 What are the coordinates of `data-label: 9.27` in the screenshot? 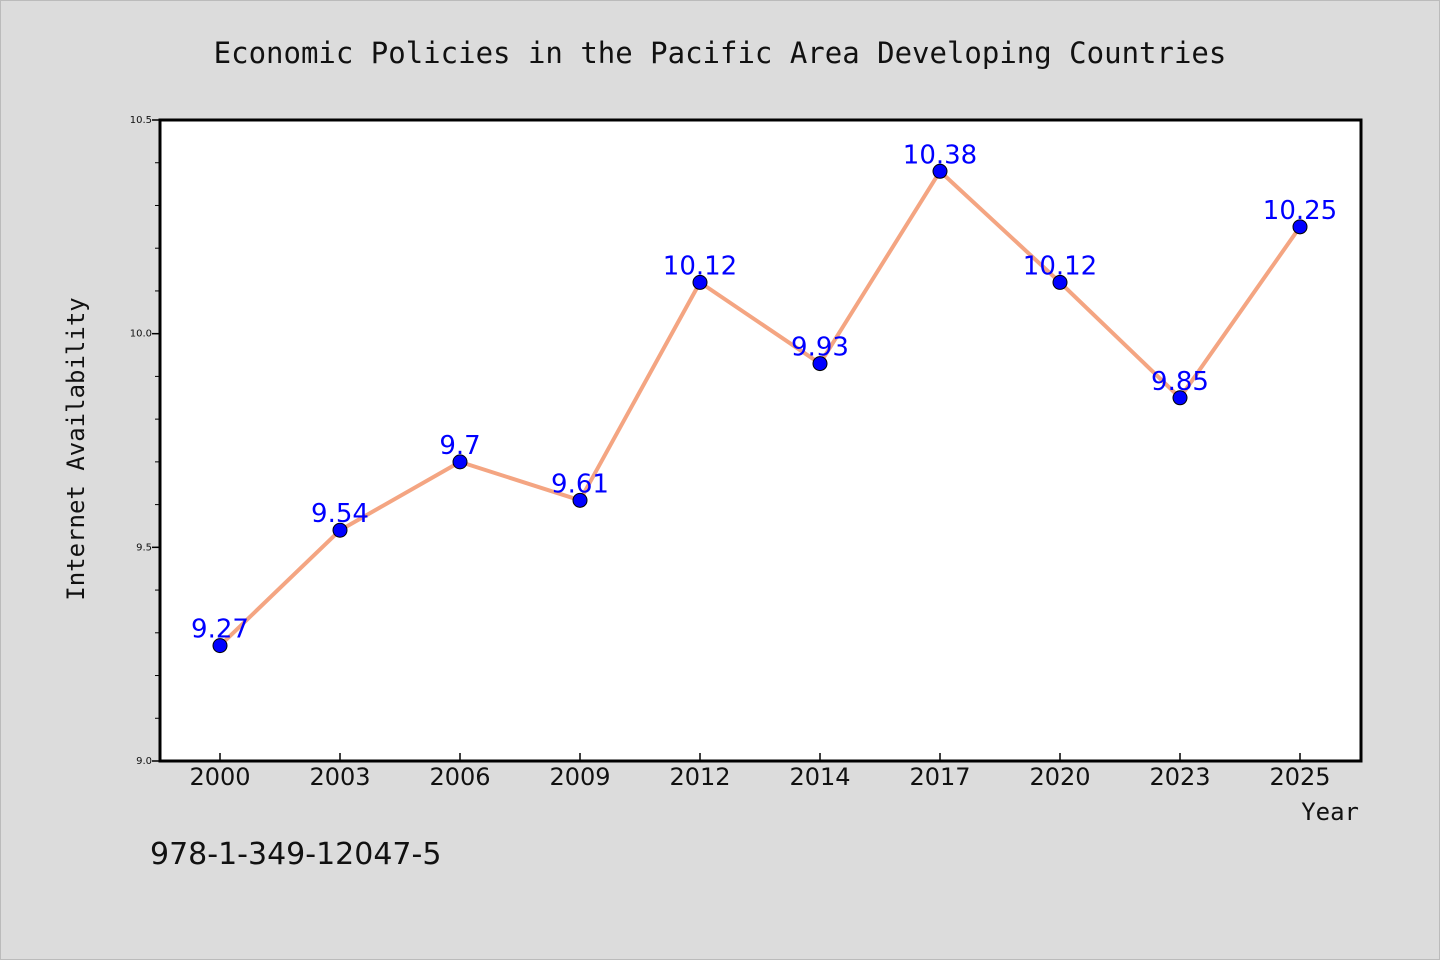 It's located at (220, 630).